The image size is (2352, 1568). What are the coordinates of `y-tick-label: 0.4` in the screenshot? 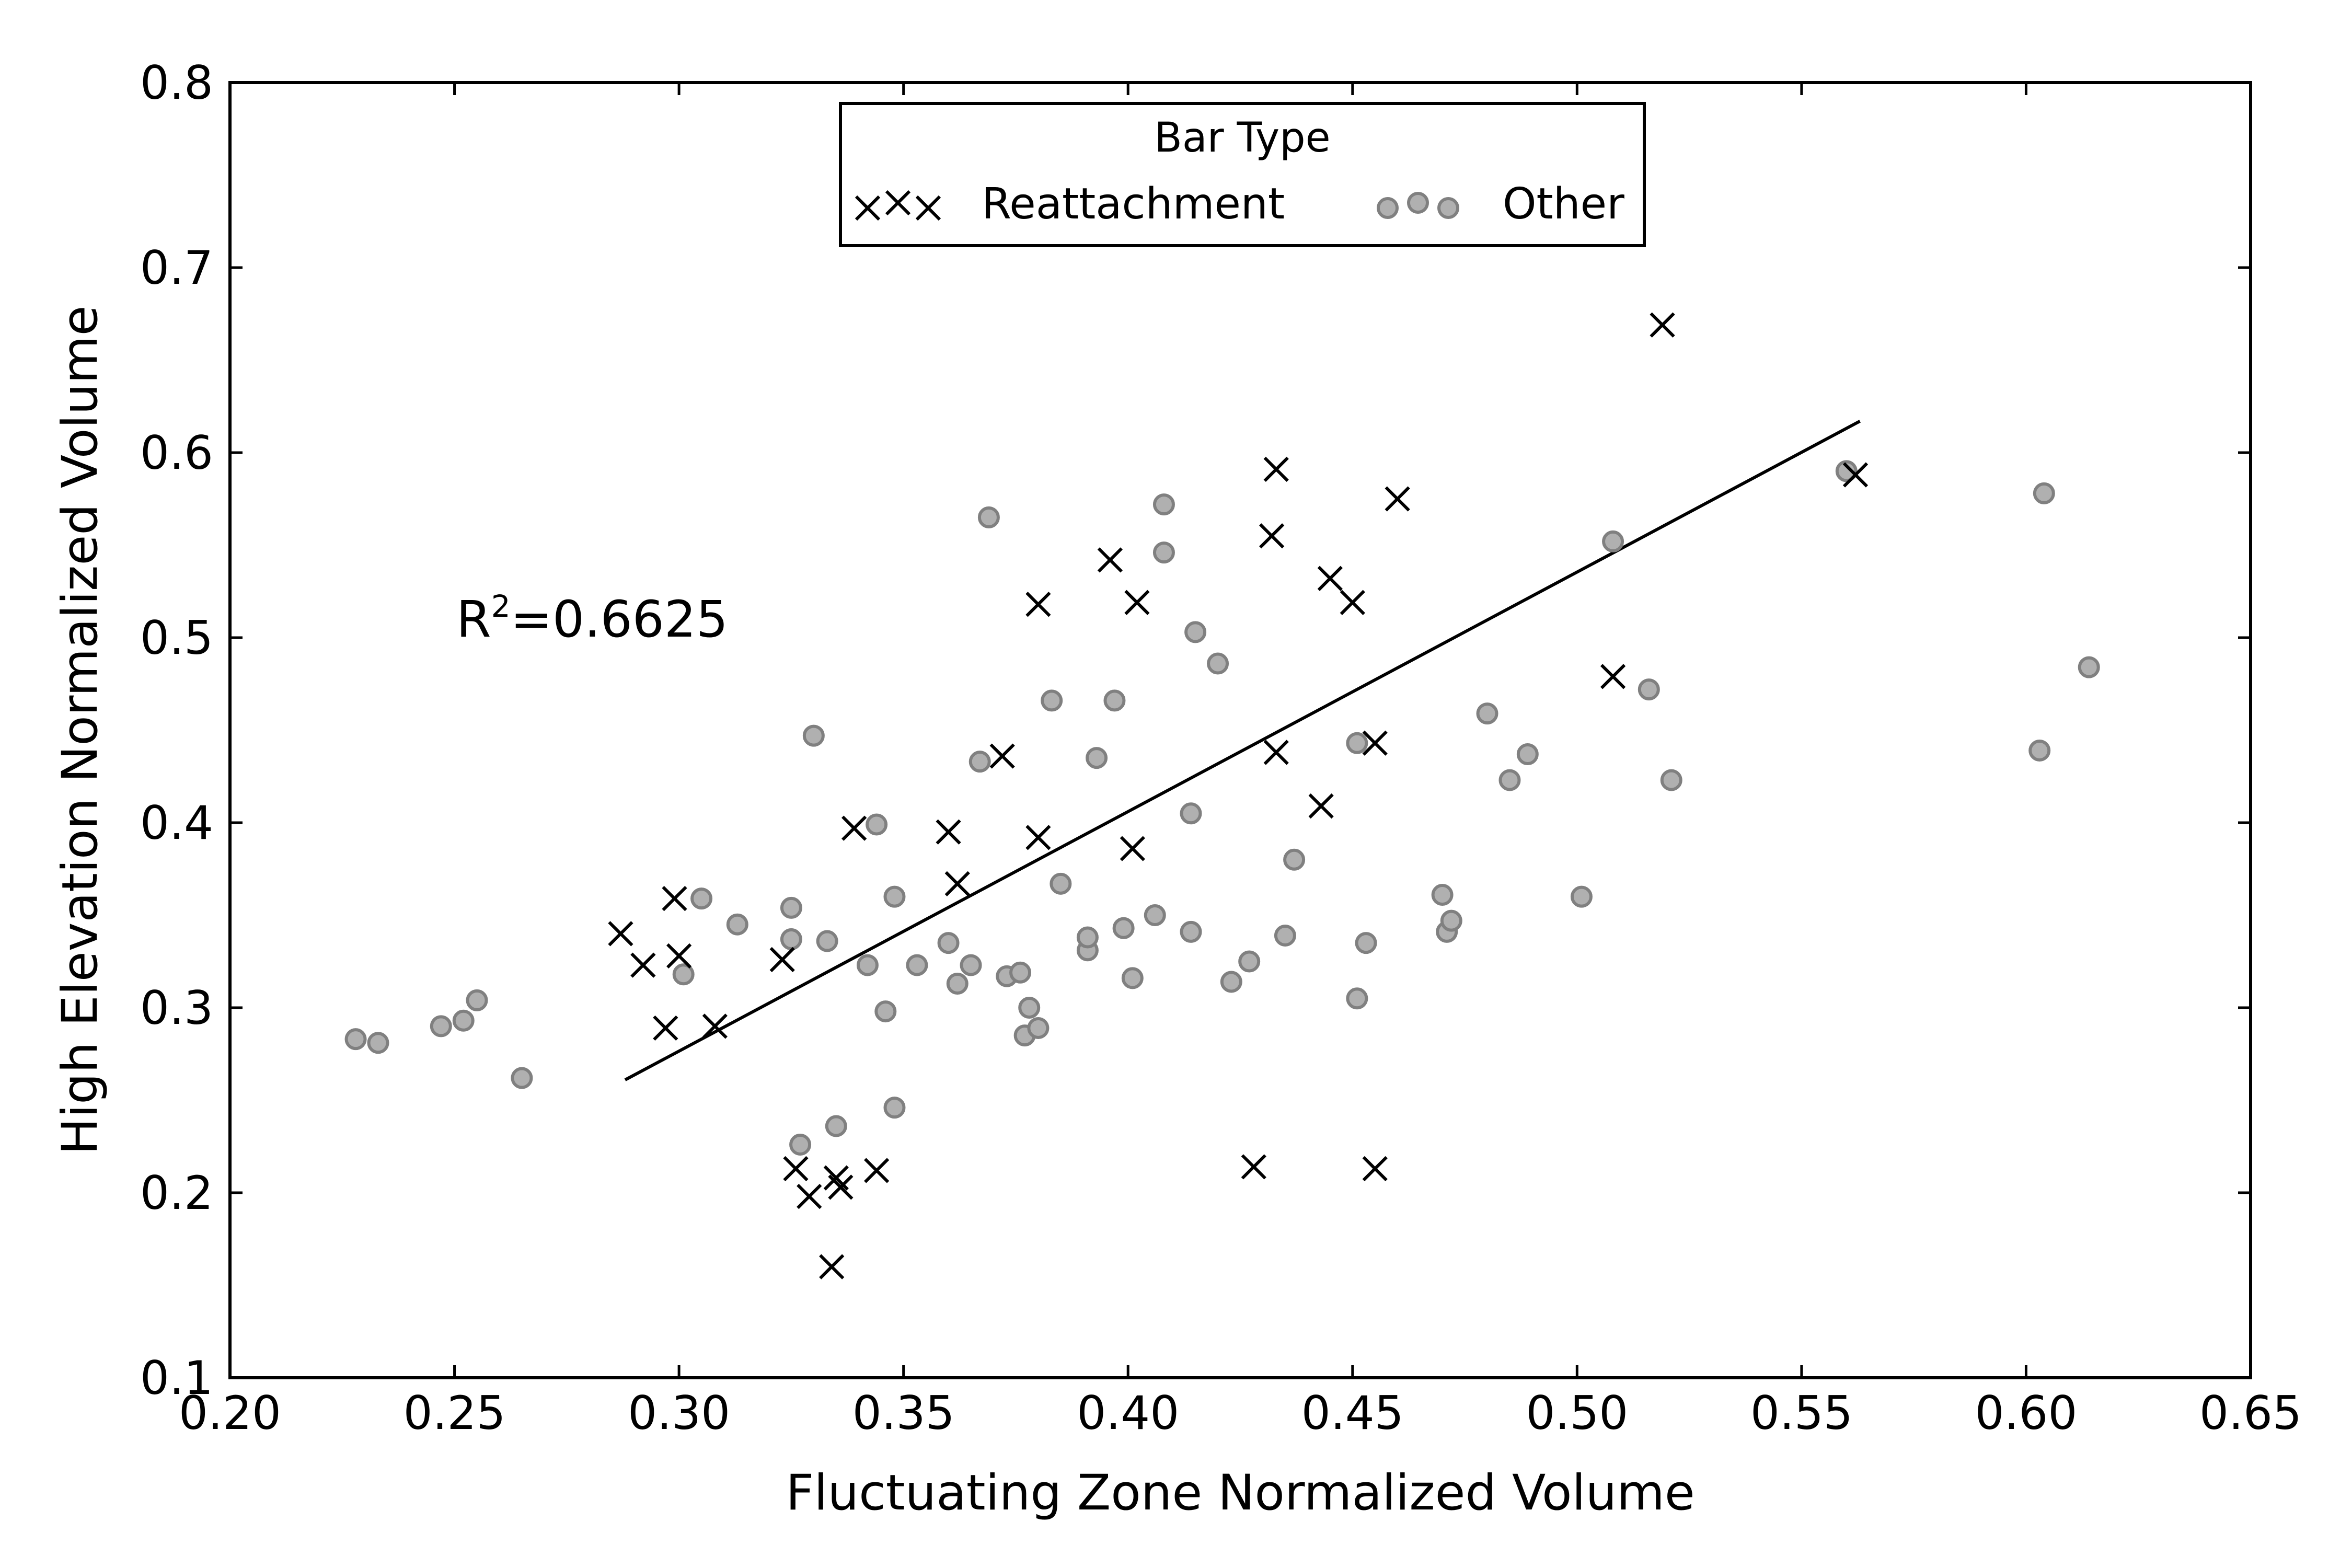 It's located at (176, 823).